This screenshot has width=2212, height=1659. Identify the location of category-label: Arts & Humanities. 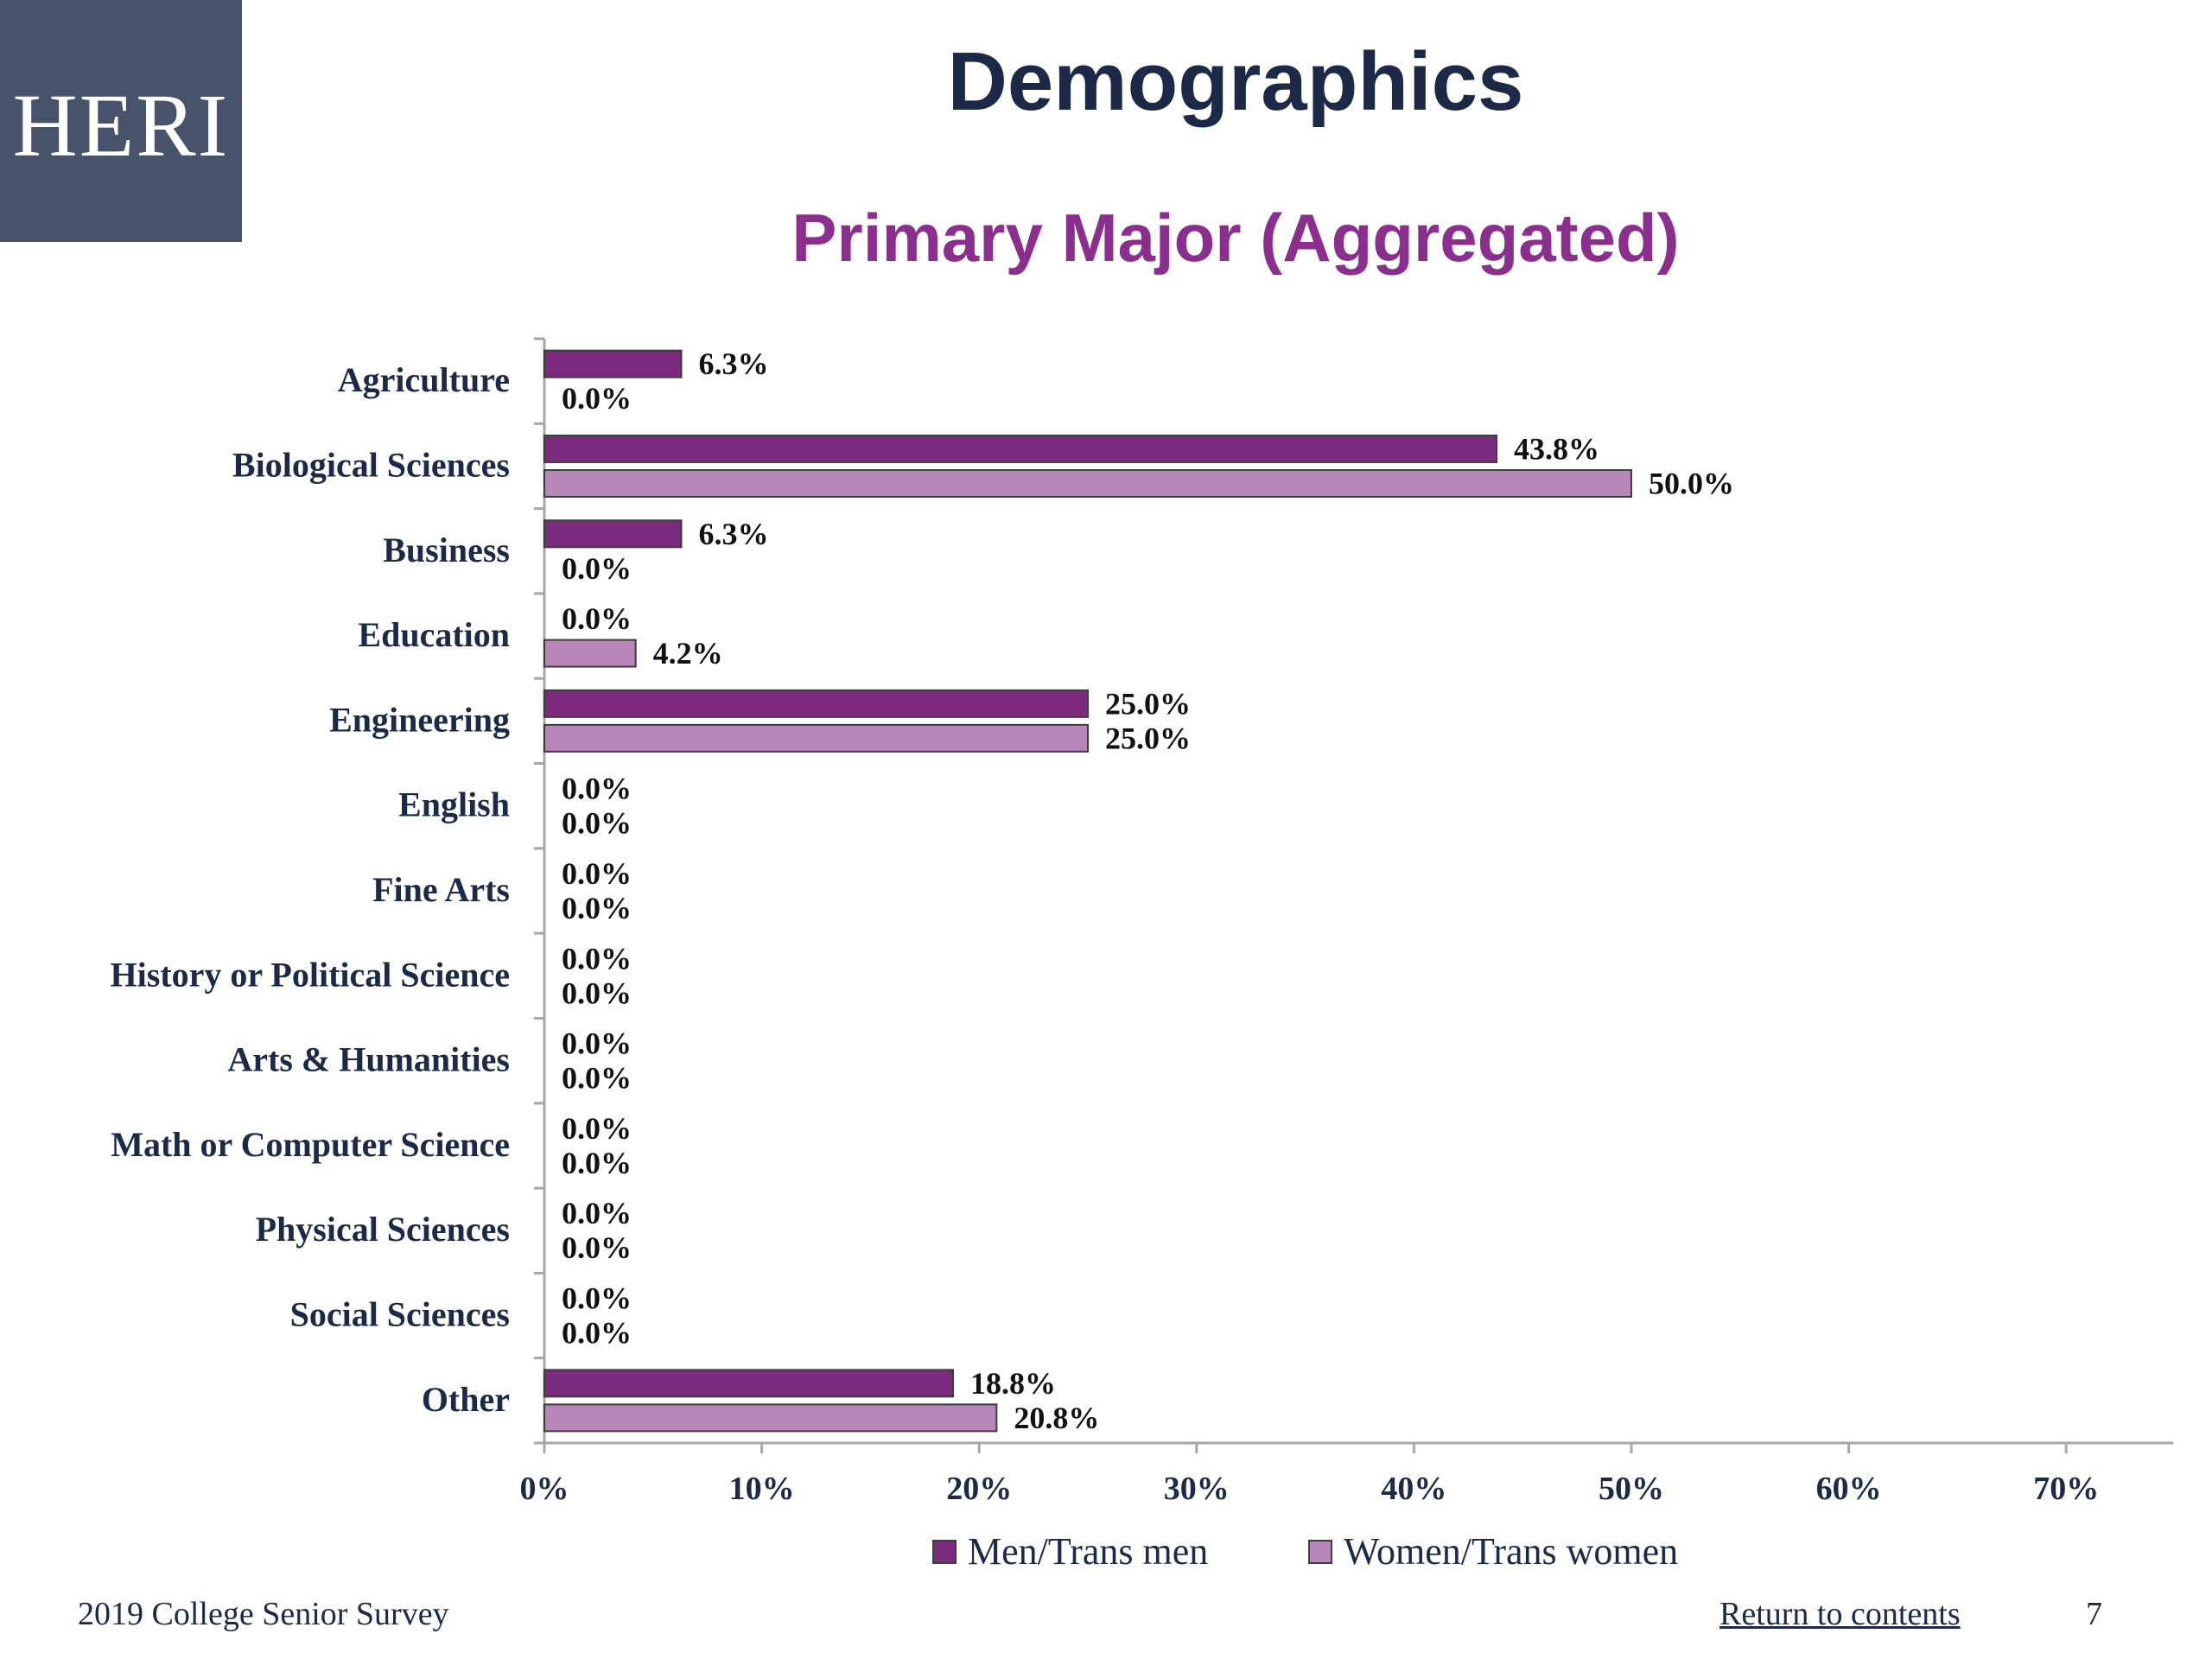
(368, 1059).